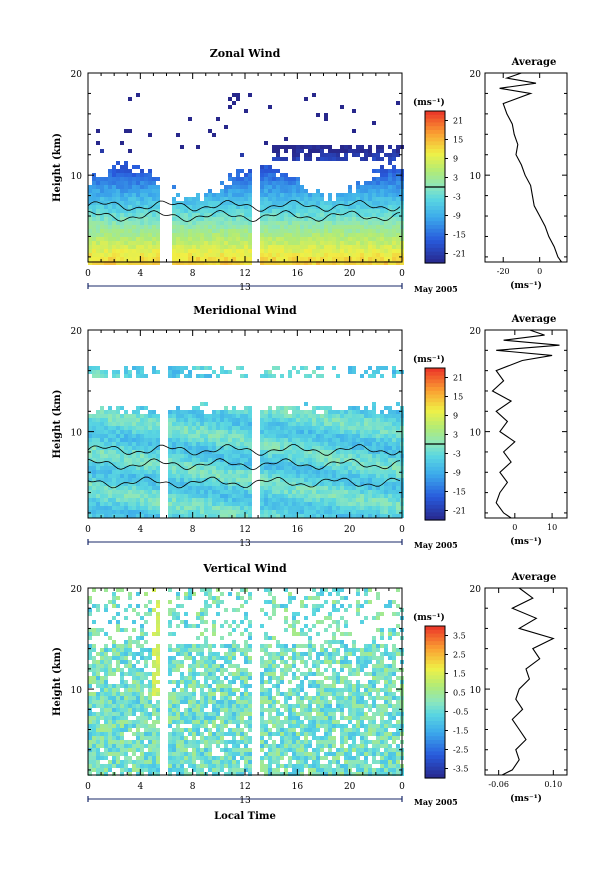 This screenshot has height=873, width=616. I want to click on profile-x-tick-label: -20, so click(503, 271).